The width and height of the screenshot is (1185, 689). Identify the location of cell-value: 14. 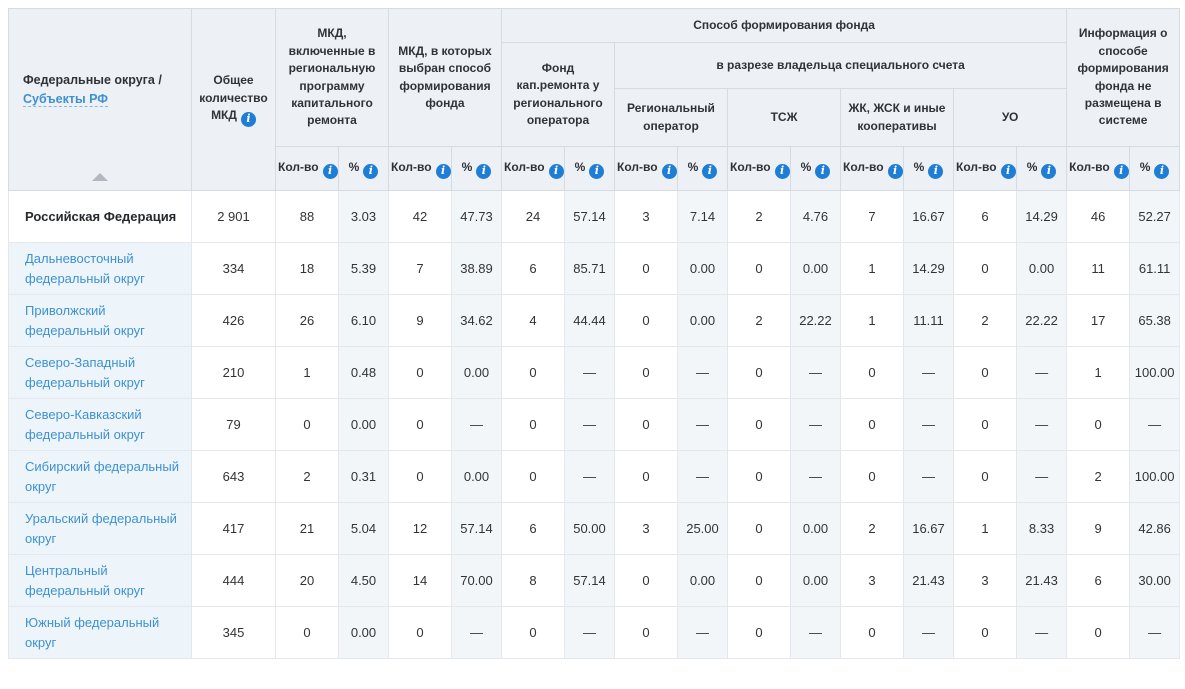
(420, 580).